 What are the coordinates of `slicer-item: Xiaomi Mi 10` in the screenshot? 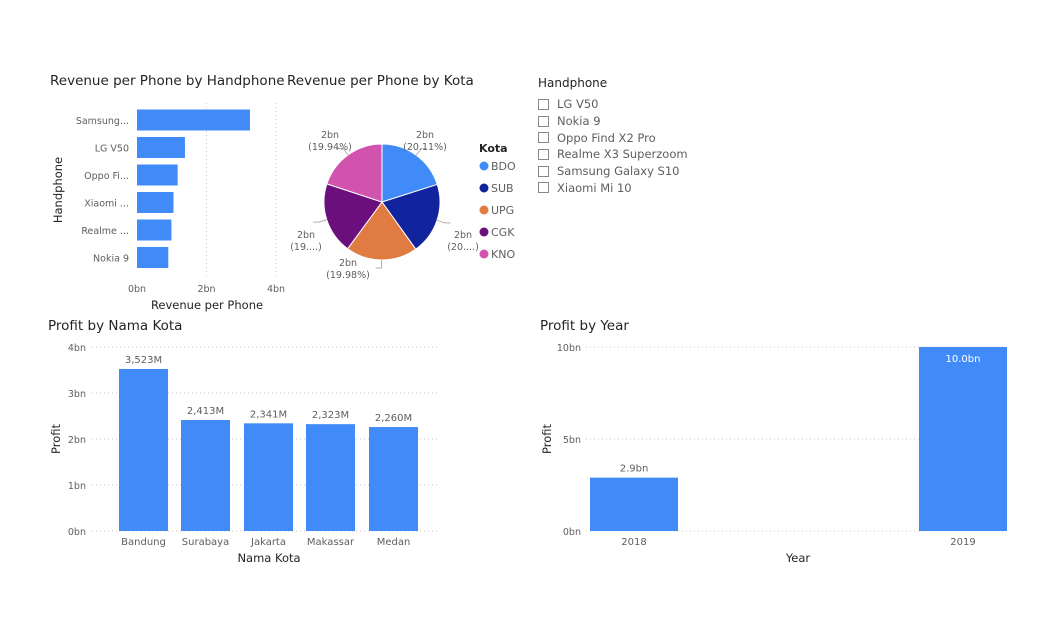 It's located at (613, 187).